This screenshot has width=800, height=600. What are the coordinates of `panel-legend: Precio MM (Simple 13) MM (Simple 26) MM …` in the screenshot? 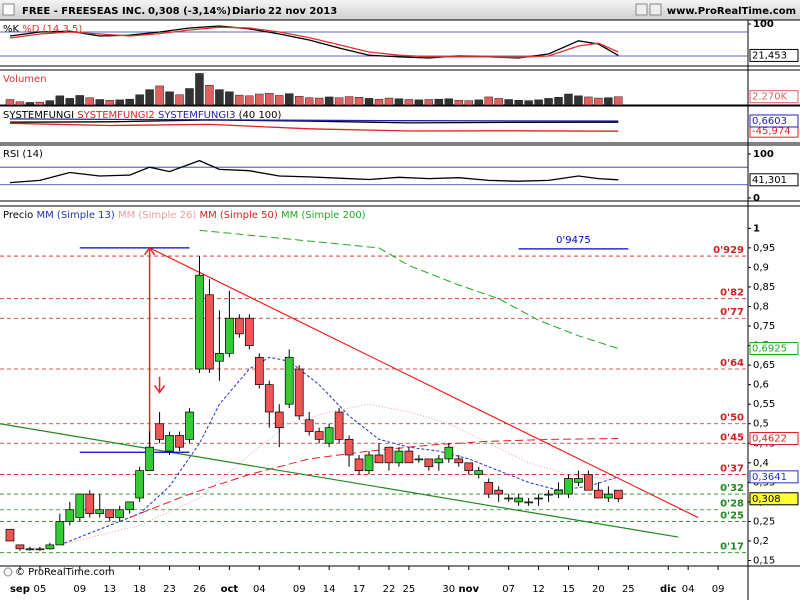 It's located at (184, 215).